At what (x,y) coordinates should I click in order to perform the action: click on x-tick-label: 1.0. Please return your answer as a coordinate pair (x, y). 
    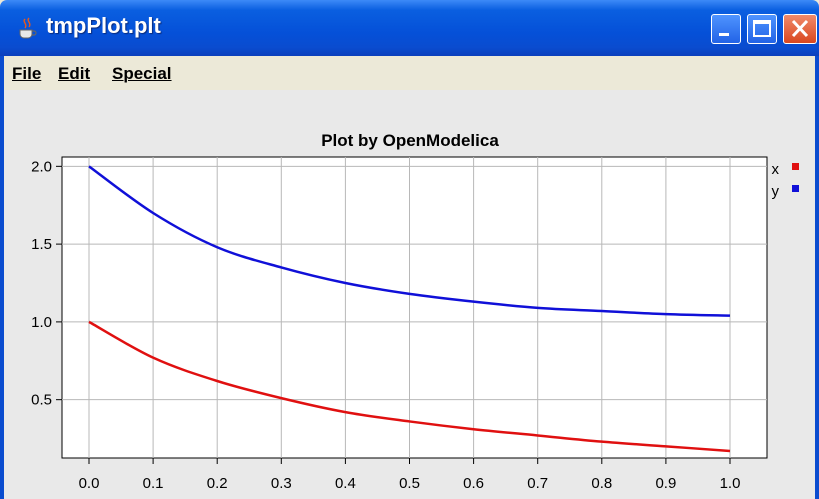
    Looking at the image, I should click on (730, 483).